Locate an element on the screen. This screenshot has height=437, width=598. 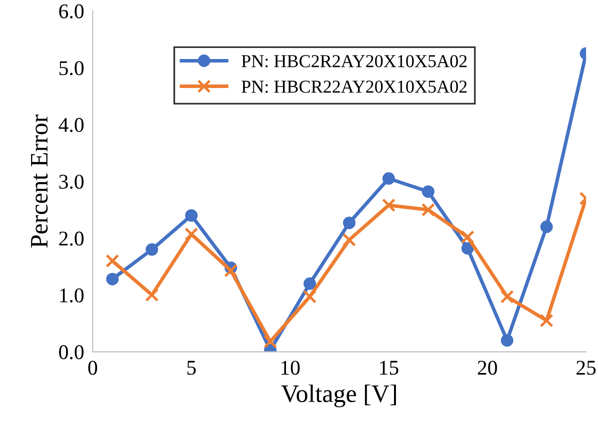
legend-label: PN: HBC2R2AY20X10X5A02 is located at coordinates (354, 61).